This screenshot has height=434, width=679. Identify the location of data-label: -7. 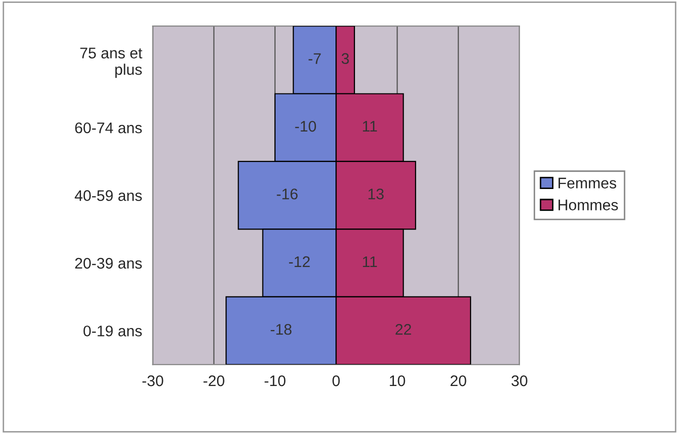
(314, 58).